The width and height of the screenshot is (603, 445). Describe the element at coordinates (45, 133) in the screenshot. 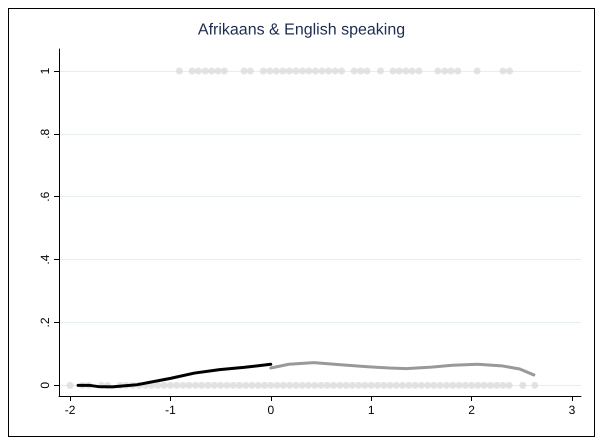

I see `y-tick-label: .8` at that location.